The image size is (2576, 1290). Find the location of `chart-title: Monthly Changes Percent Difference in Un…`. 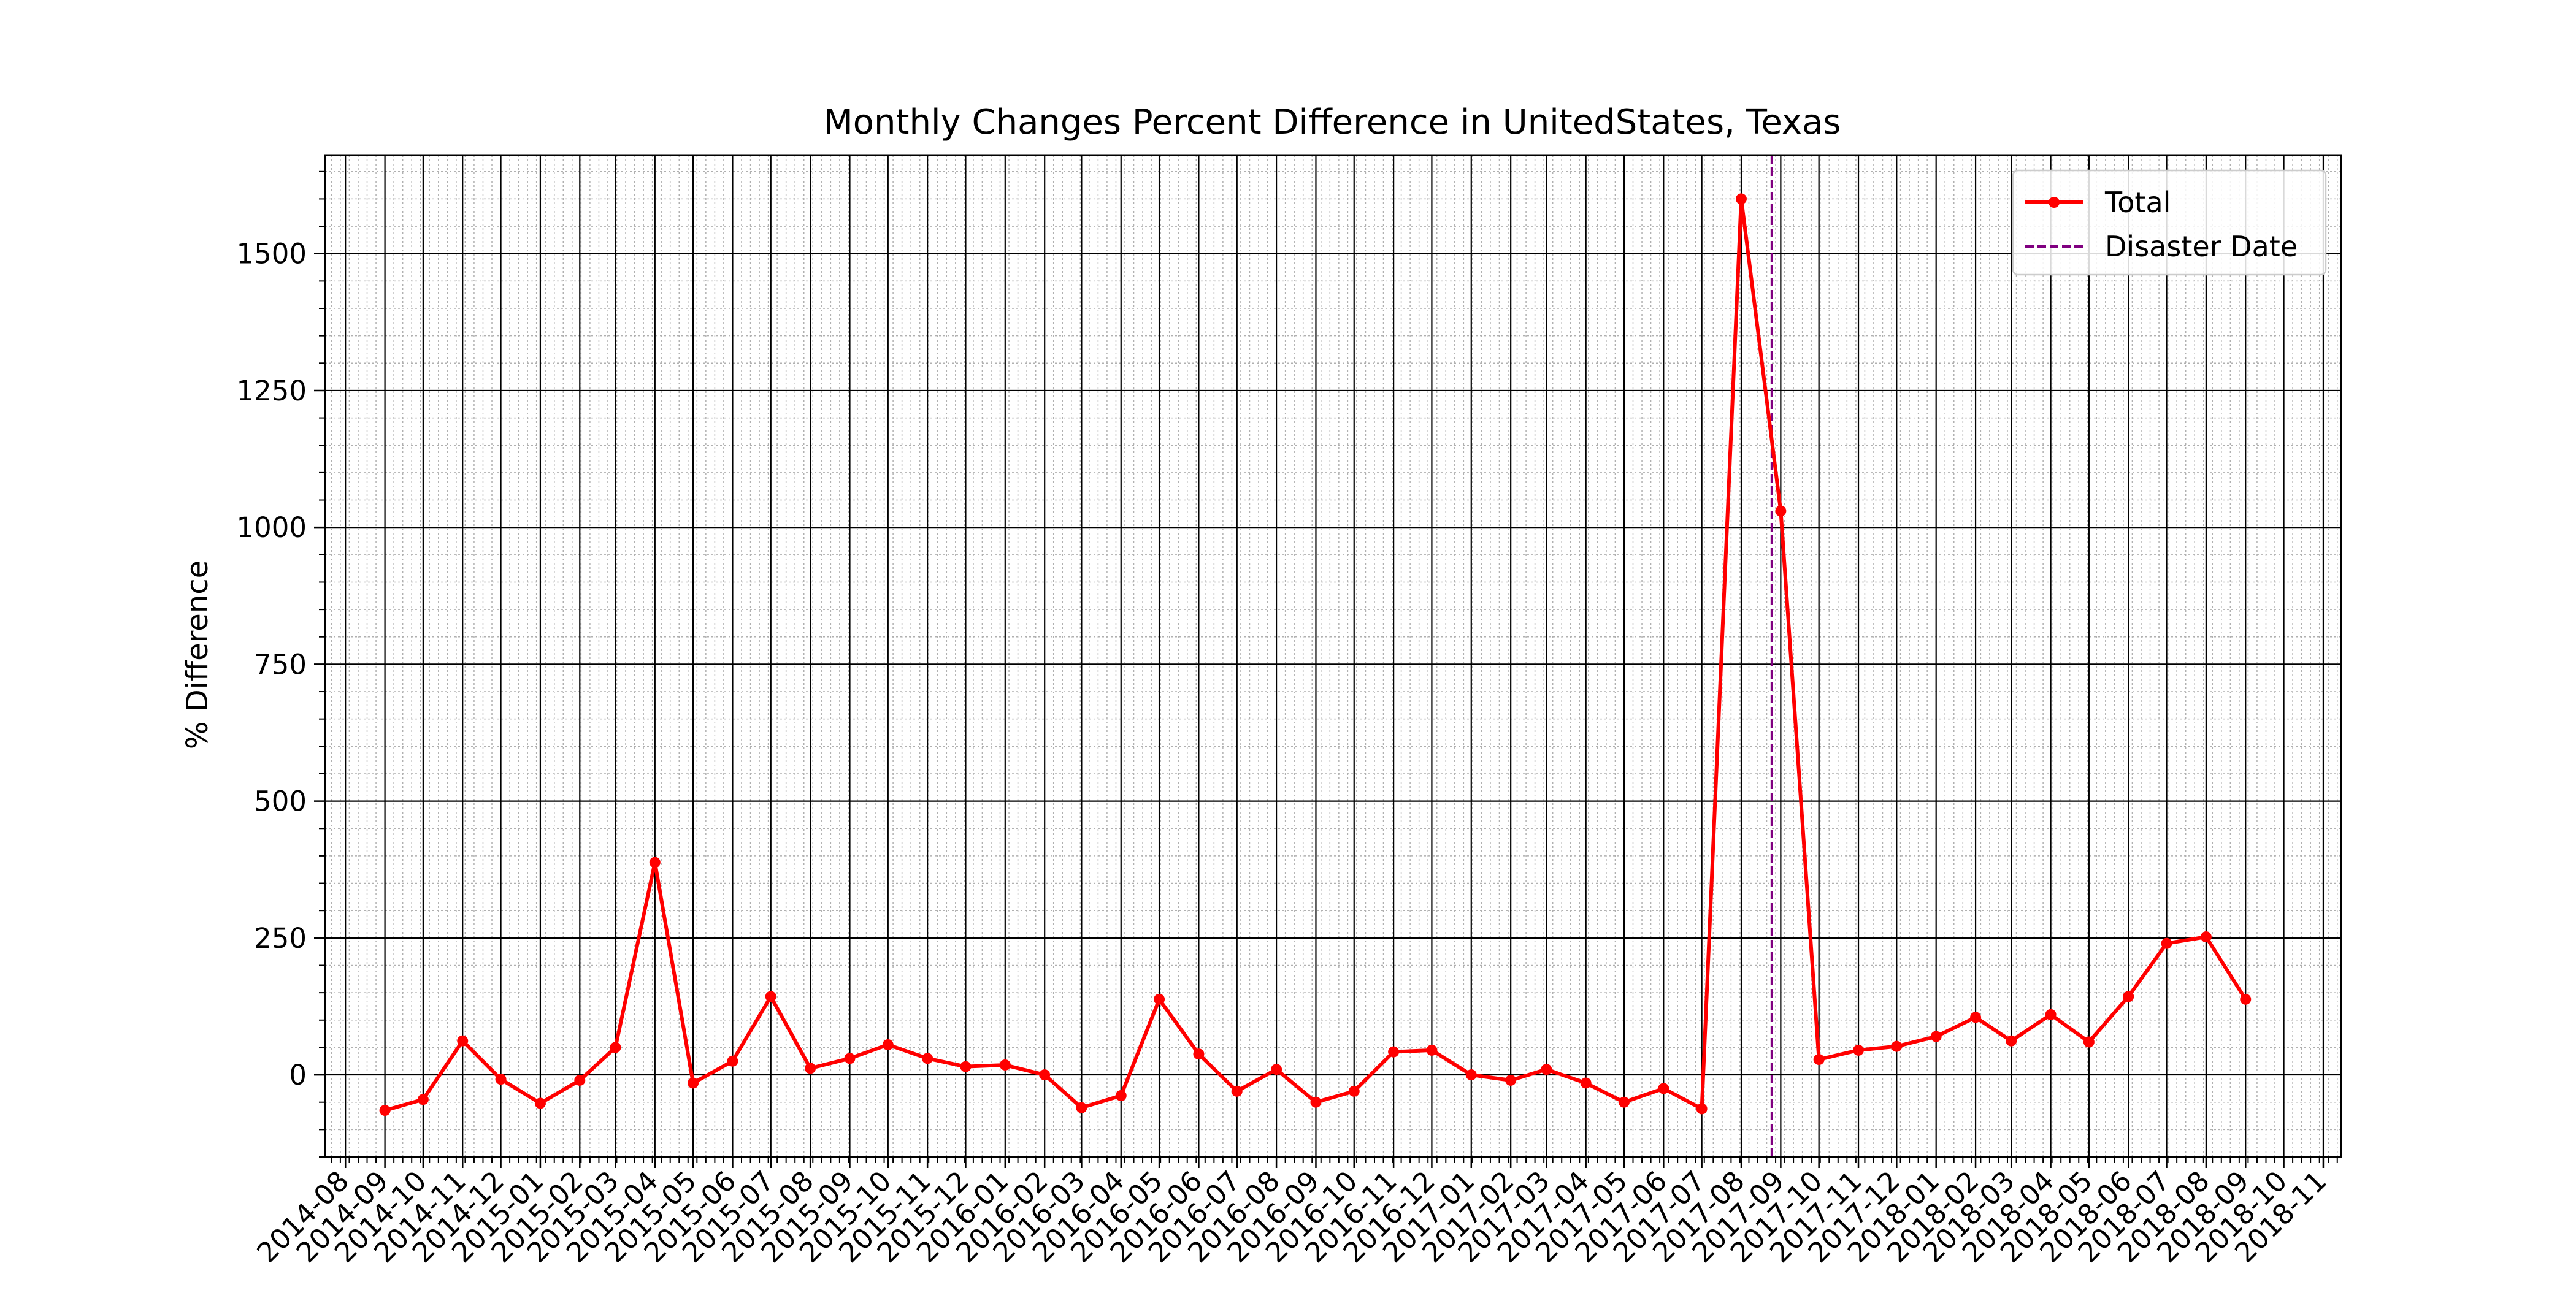

chart-title: Monthly Changes Percent Difference in Un… is located at coordinates (1332, 122).